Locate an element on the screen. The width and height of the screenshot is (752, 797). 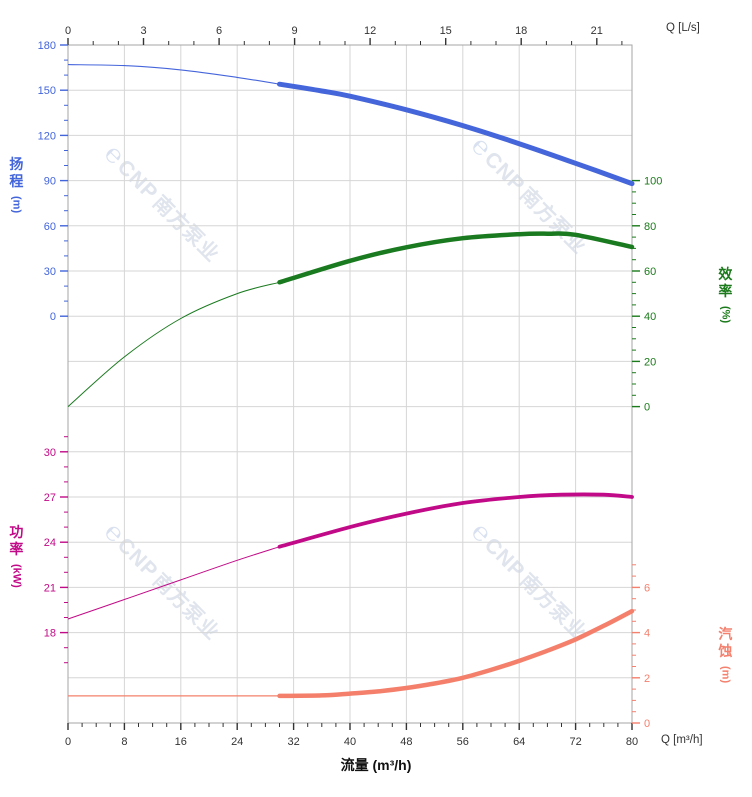
power-axis-unit: (kW) is located at coordinates (16, 576).